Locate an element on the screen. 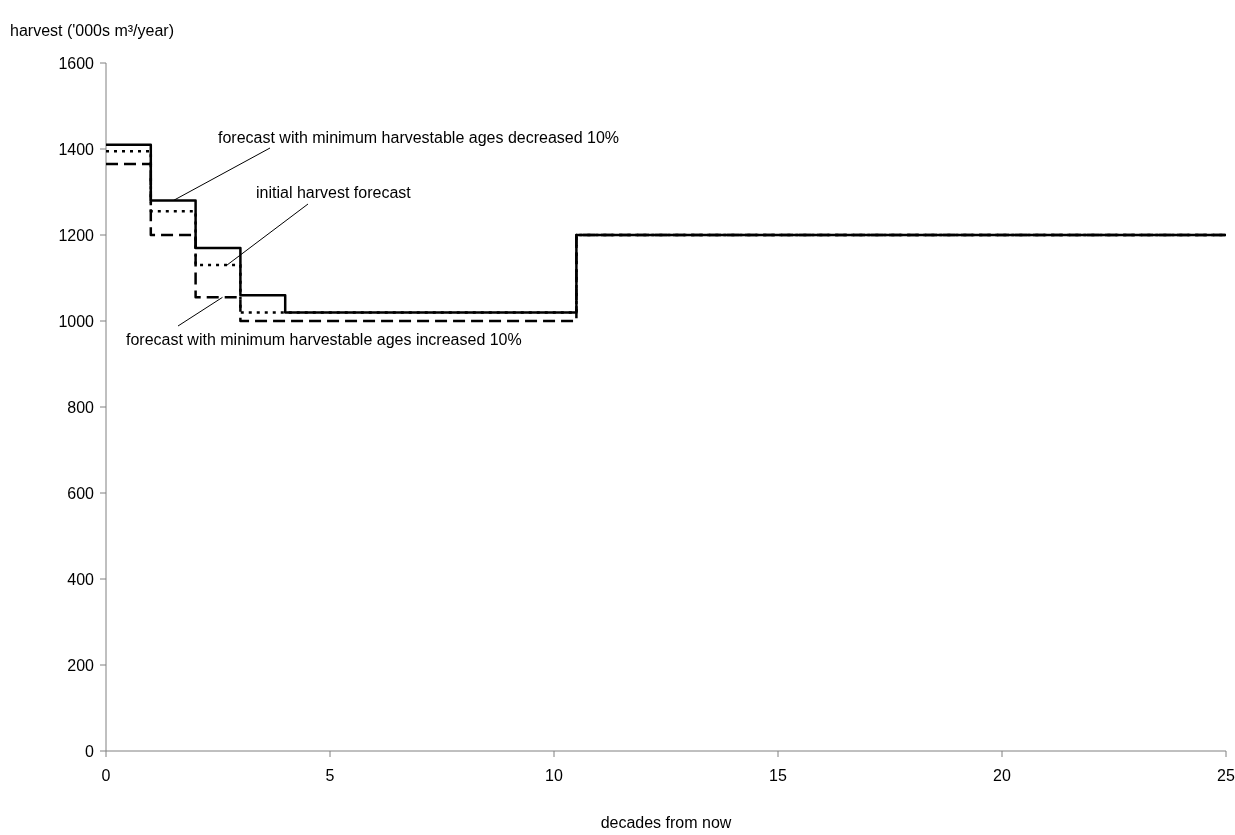  annotation: forecast with minimum harvestable ages increased 10% is located at coordinates (324, 339).